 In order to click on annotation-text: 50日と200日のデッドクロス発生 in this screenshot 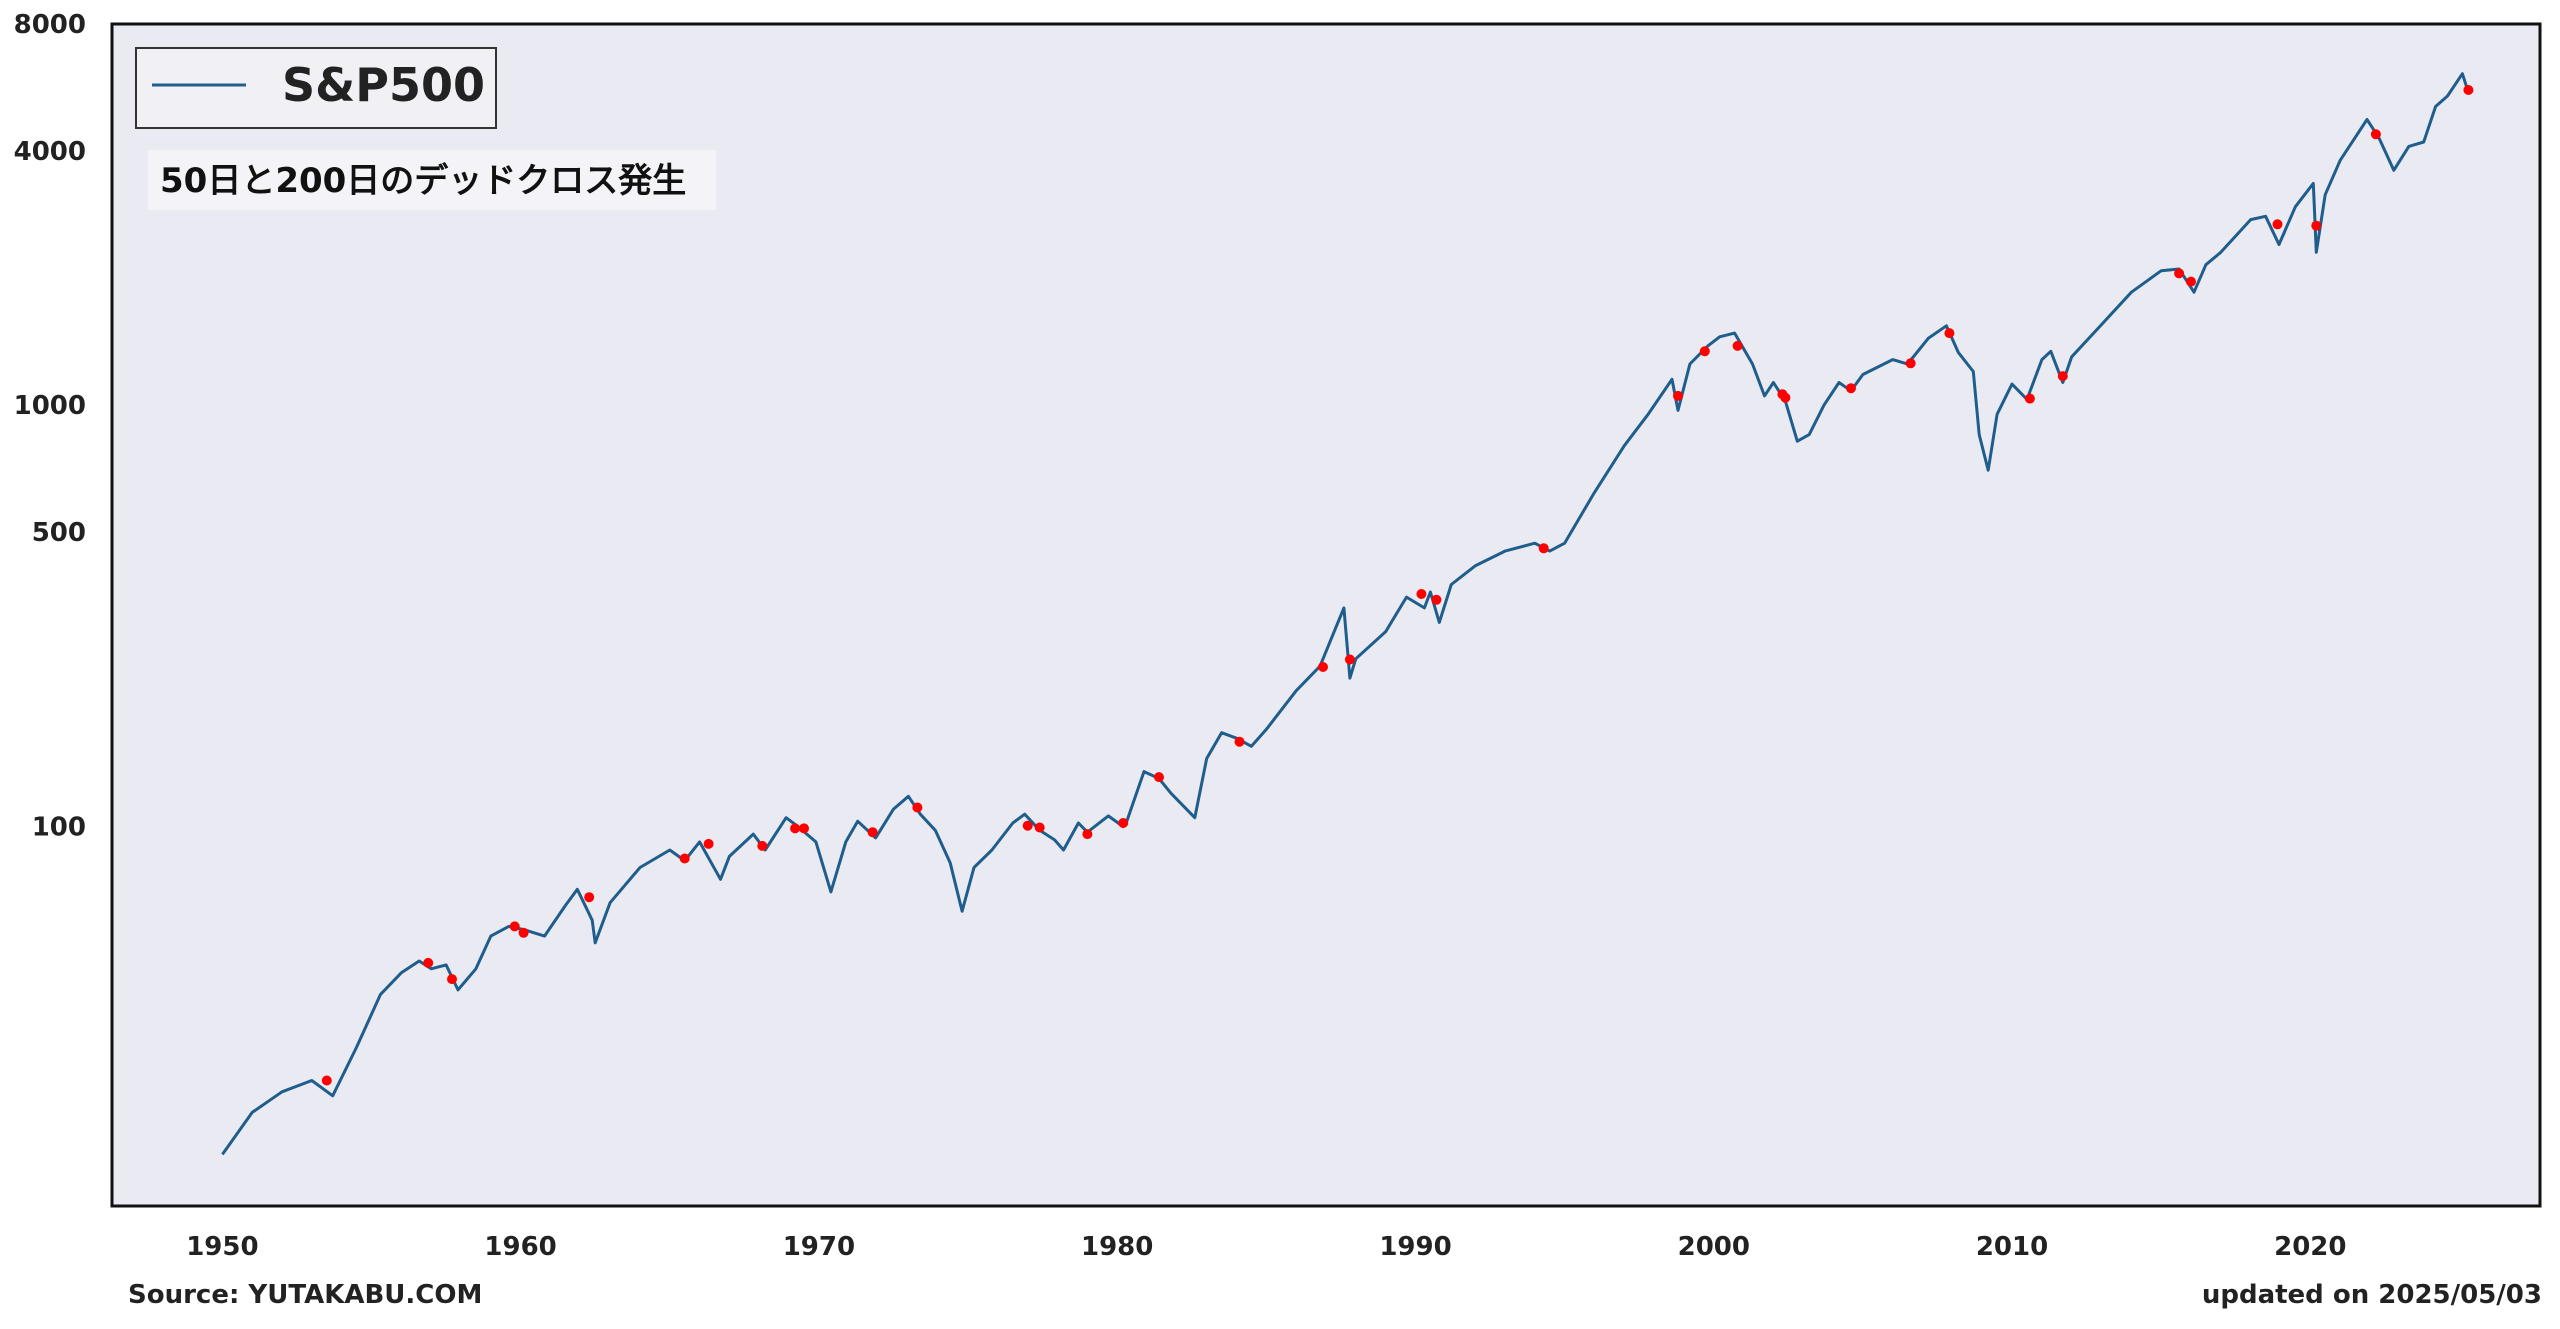, I will do `click(423, 181)`.